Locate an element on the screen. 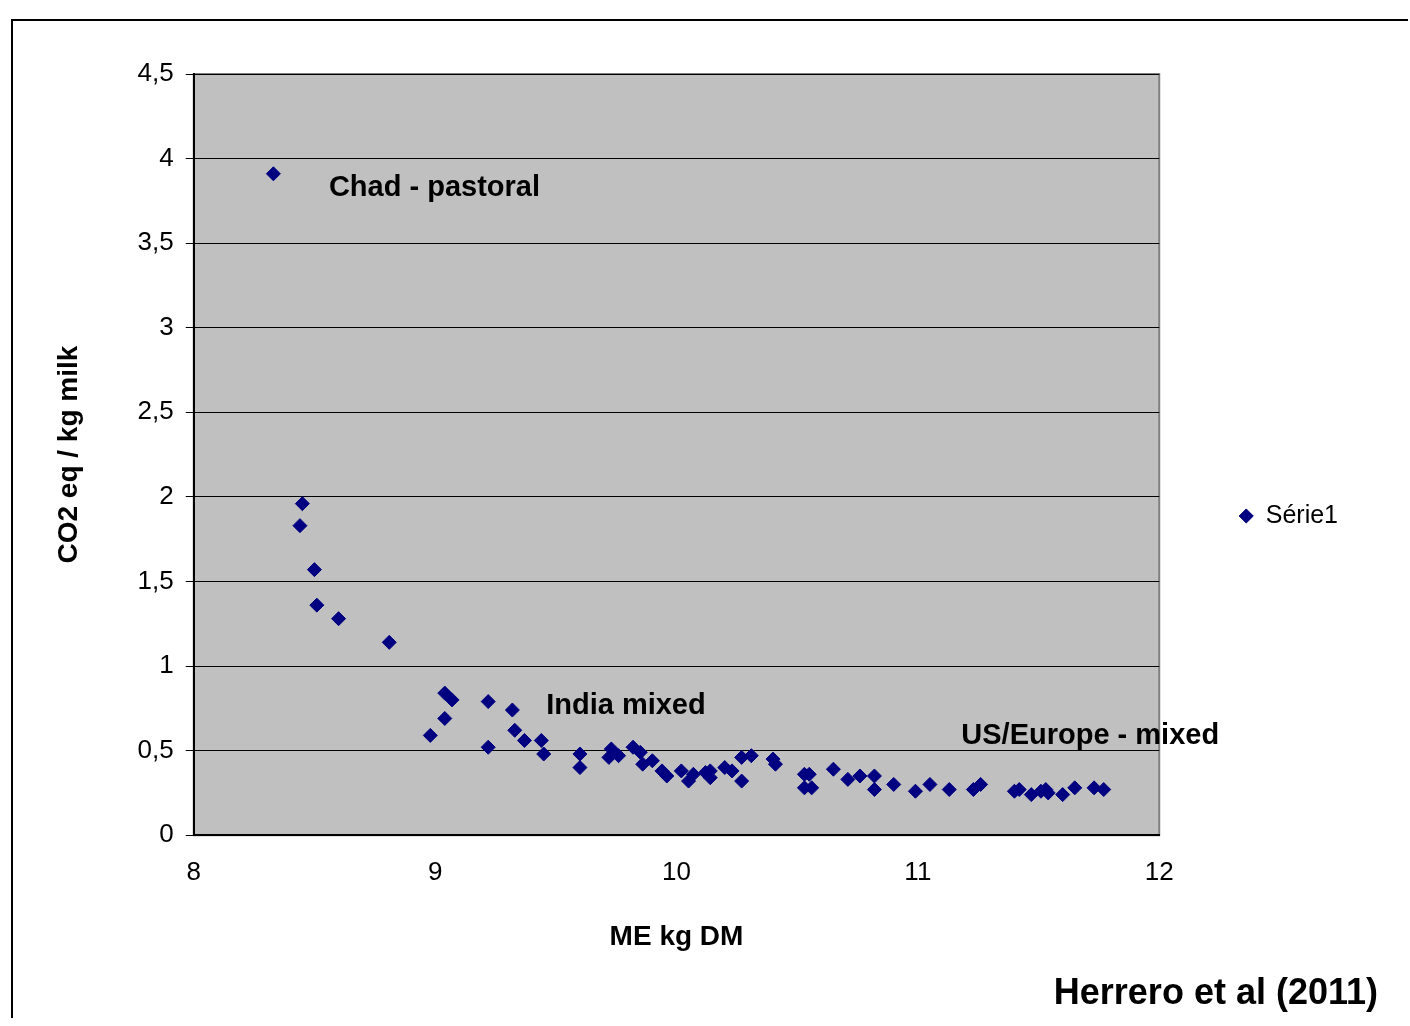 The height and width of the screenshot is (1026, 1410). text: Herrero et al (2011) is located at coordinates (1215, 991).